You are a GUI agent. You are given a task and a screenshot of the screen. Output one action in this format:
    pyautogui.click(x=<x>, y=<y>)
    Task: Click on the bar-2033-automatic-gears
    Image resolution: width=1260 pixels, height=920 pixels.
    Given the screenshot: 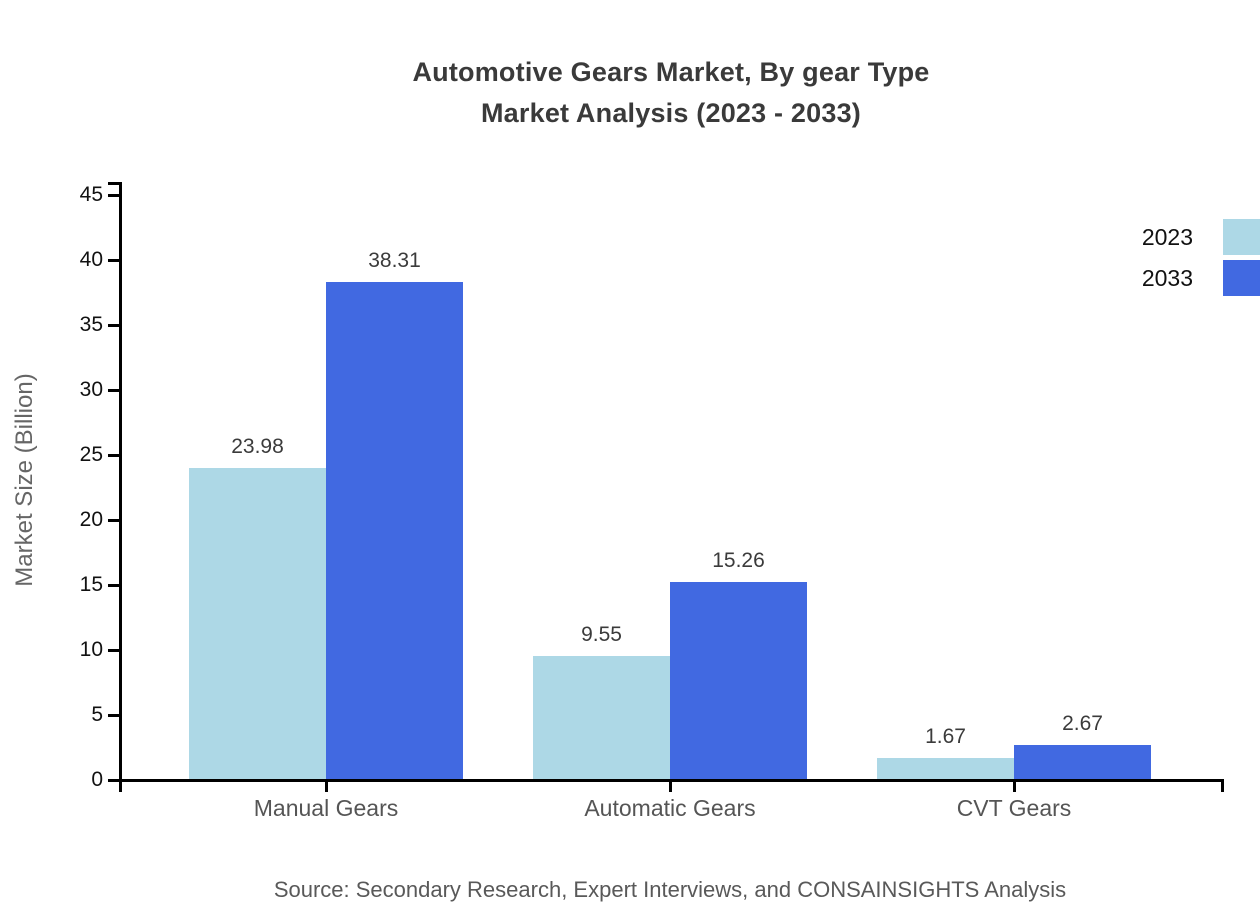 What is the action you would take?
    pyautogui.click(x=738, y=680)
    